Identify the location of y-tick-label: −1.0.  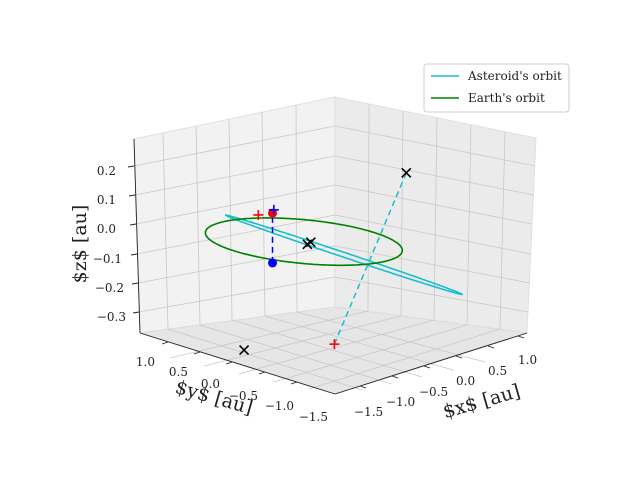
(279, 406).